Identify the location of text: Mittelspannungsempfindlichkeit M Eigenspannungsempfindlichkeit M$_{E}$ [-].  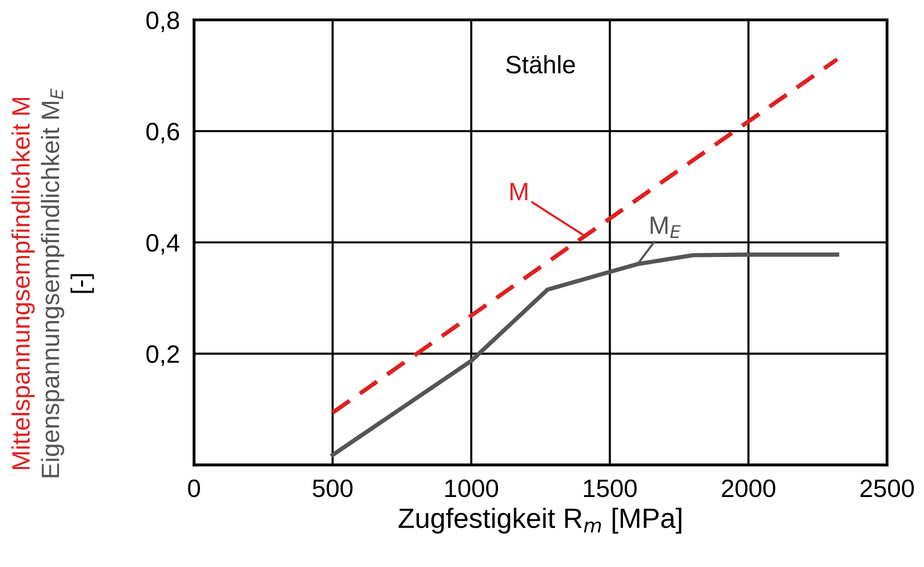
(52, 283).